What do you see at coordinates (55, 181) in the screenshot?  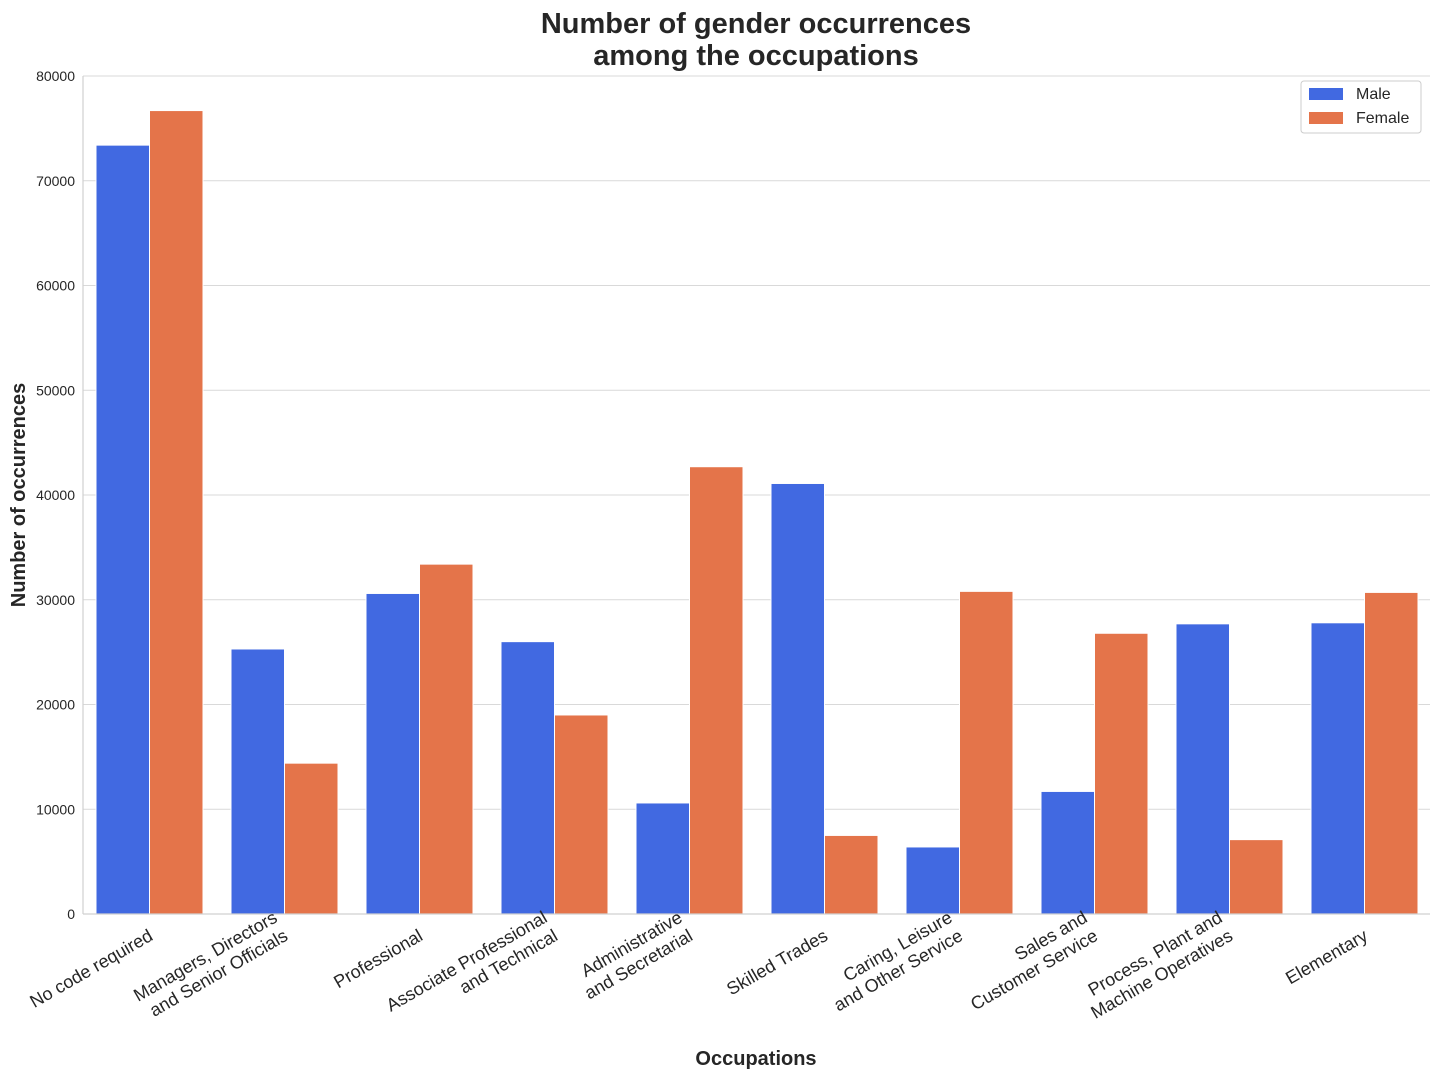 I see `y-tick-label: 70000` at bounding box center [55, 181].